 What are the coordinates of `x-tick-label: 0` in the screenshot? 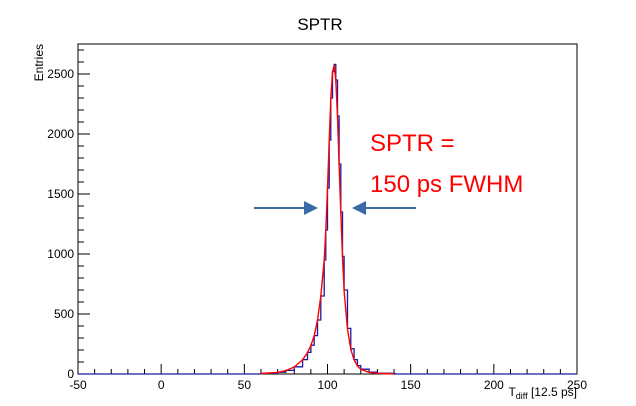 It's located at (161, 385).